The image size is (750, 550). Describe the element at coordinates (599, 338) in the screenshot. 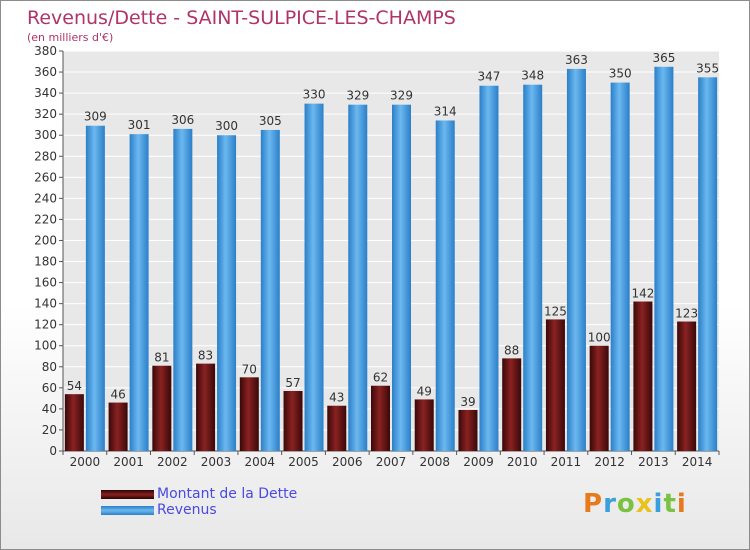

I see `data-label-dette: 100` at that location.